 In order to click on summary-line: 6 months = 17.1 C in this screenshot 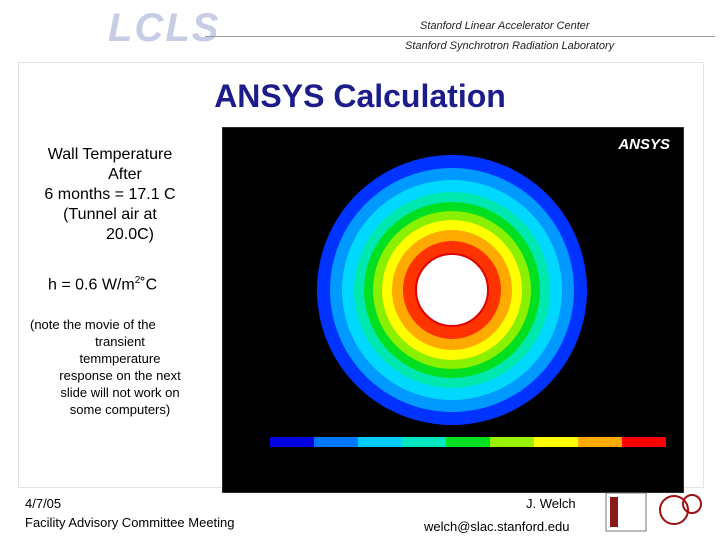, I will do `click(110, 194)`.